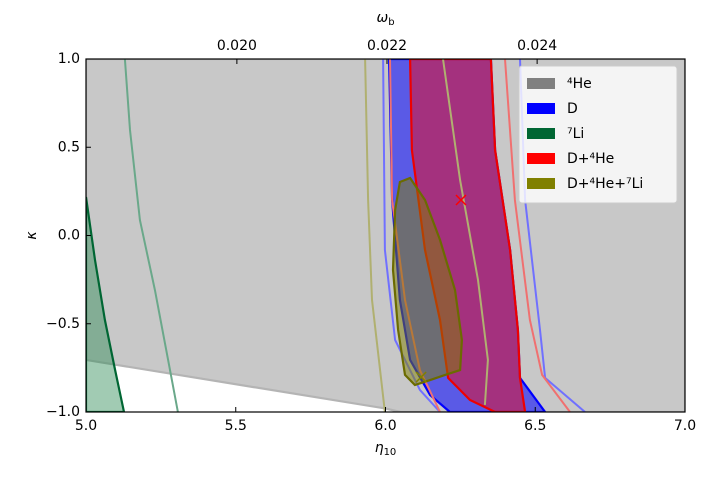 This screenshot has width=716, height=478. What do you see at coordinates (575, 134) in the screenshot?
I see `legend-label: ⁷Li` at bounding box center [575, 134].